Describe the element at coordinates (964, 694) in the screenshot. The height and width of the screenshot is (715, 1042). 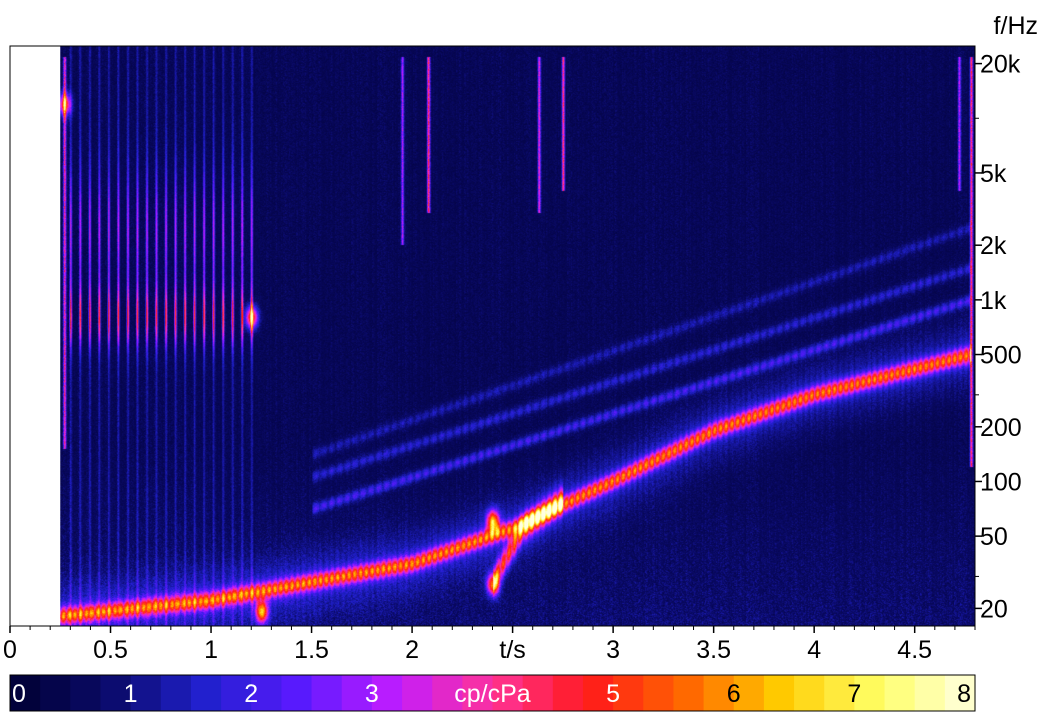
I see `colorbar-label: 8` at that location.